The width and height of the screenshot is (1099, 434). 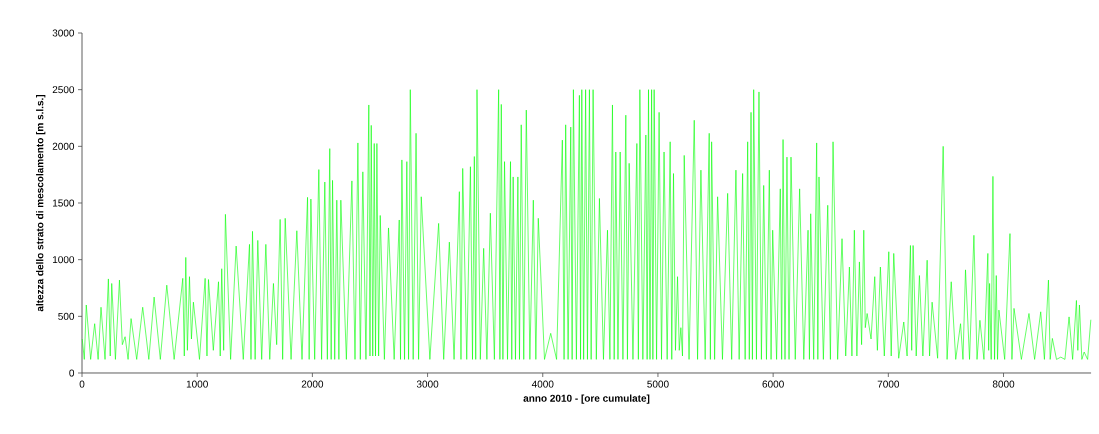 What do you see at coordinates (63, 260) in the screenshot?
I see `y-tick-label: 1000` at bounding box center [63, 260].